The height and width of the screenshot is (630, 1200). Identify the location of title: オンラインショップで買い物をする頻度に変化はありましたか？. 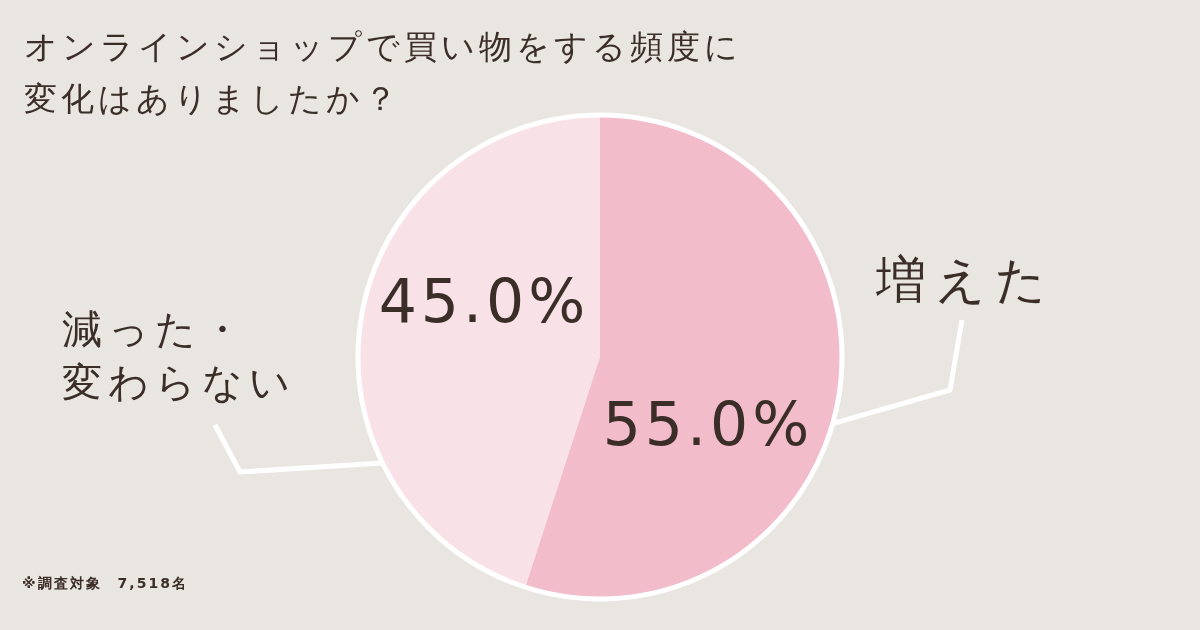
(383, 72).